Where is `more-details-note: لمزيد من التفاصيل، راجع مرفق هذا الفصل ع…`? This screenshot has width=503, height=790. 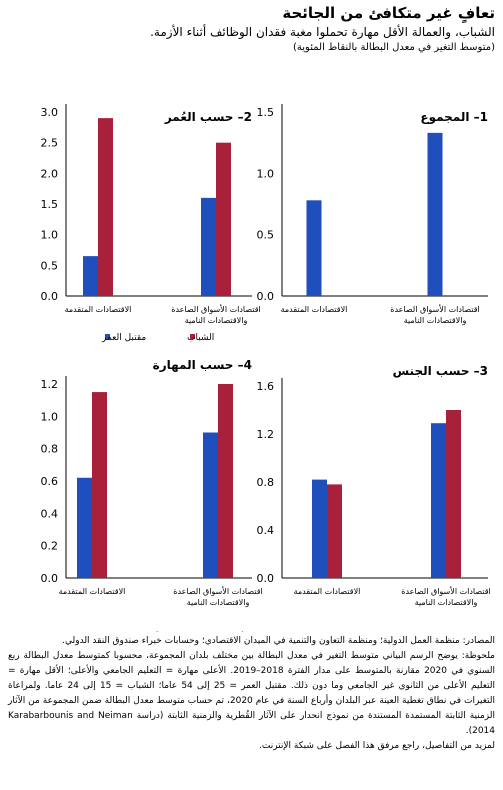
more-details-note: لمزيد من التفاصيل، راجع مرفق هذا الفصل ع… is located at coordinates (377, 746).